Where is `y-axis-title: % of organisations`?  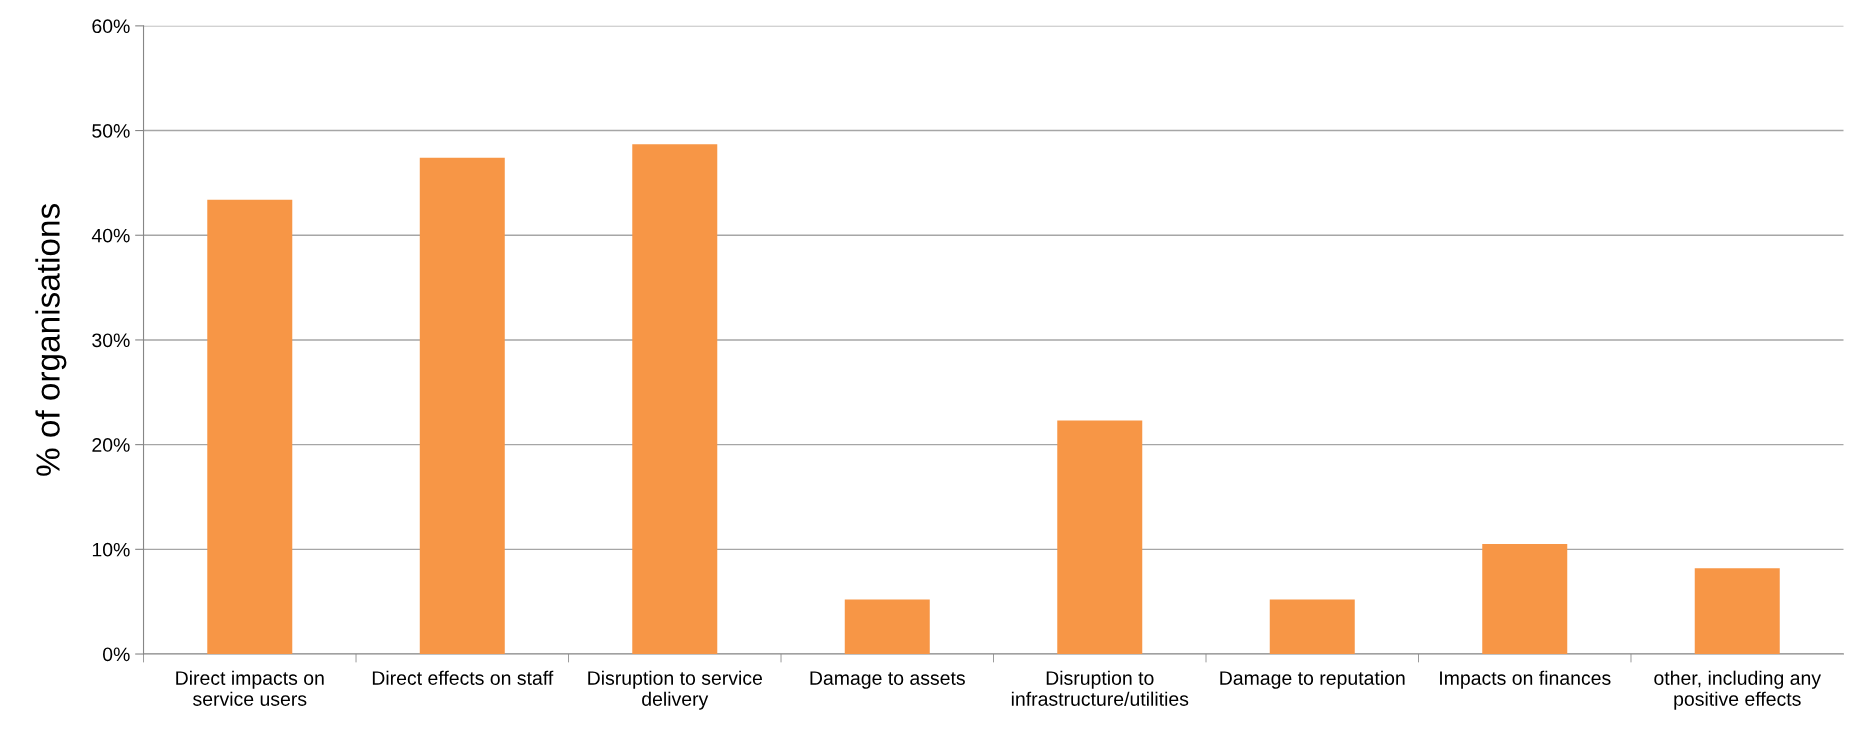
y-axis-title: % of organisations is located at coordinates (51, 340).